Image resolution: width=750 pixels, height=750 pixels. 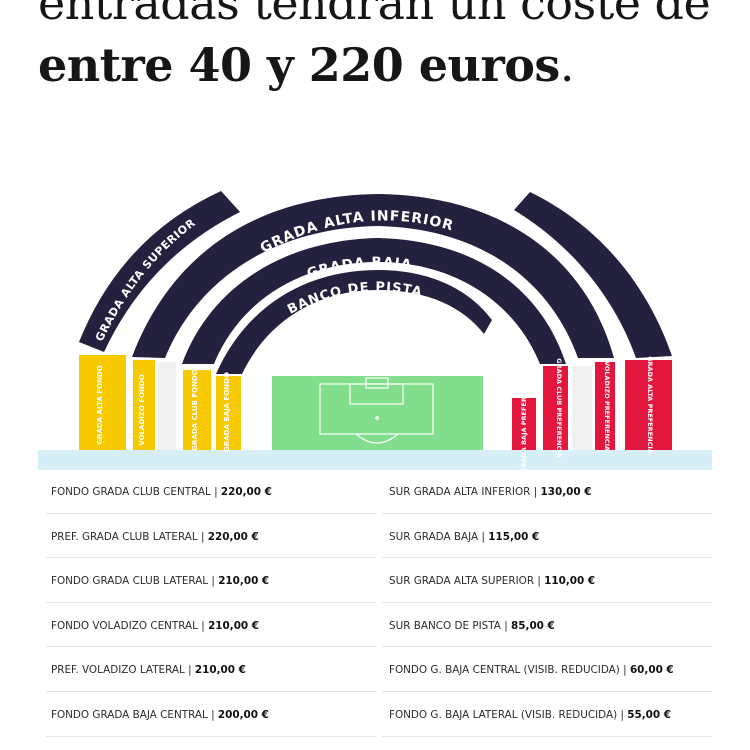 I want to click on price-cell: PREF. VOLADIZO LATERAL | 210,00 €, so click(x=211, y=670).